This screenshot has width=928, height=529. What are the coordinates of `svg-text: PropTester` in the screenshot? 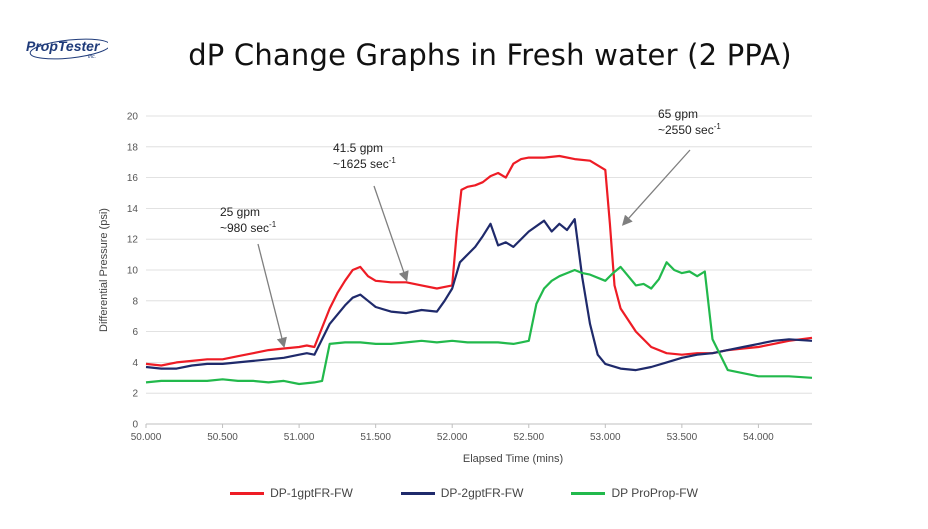 It's located at (63, 46).